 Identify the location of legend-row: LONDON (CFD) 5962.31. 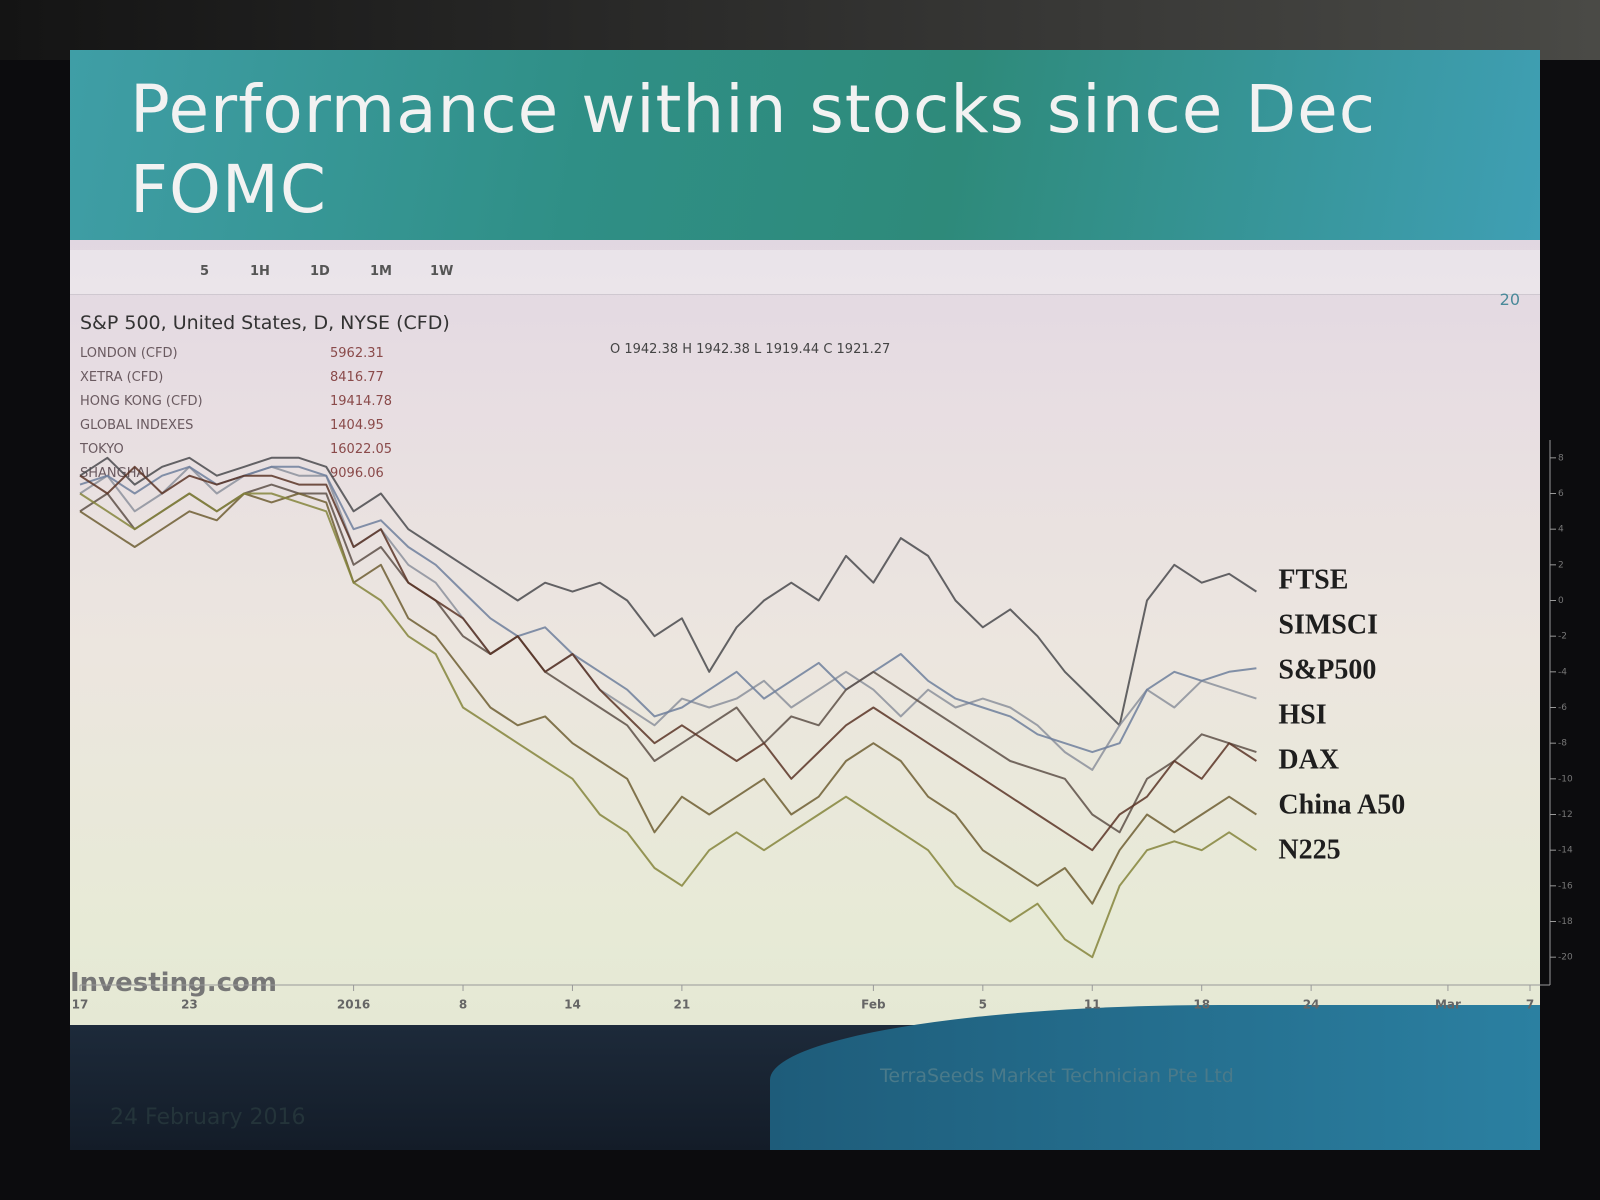
(232, 354).